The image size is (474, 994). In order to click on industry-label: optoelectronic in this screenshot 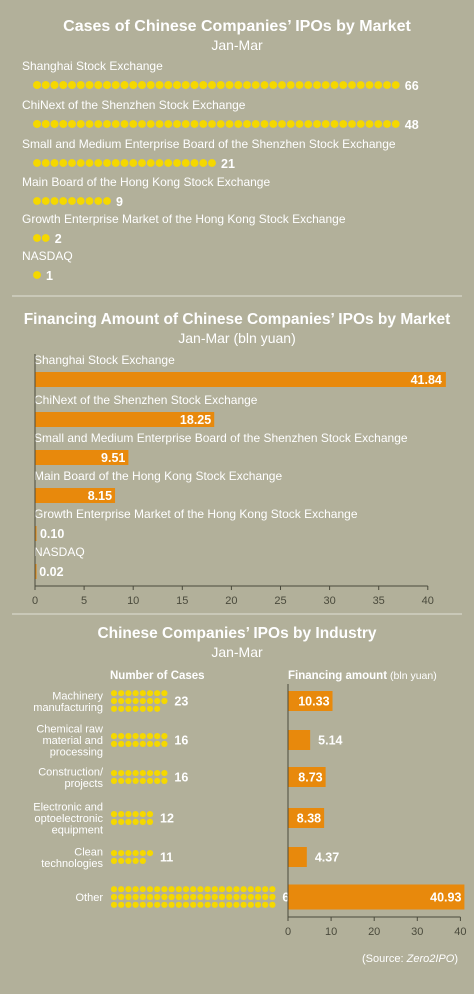, I will do `click(69, 819)`.